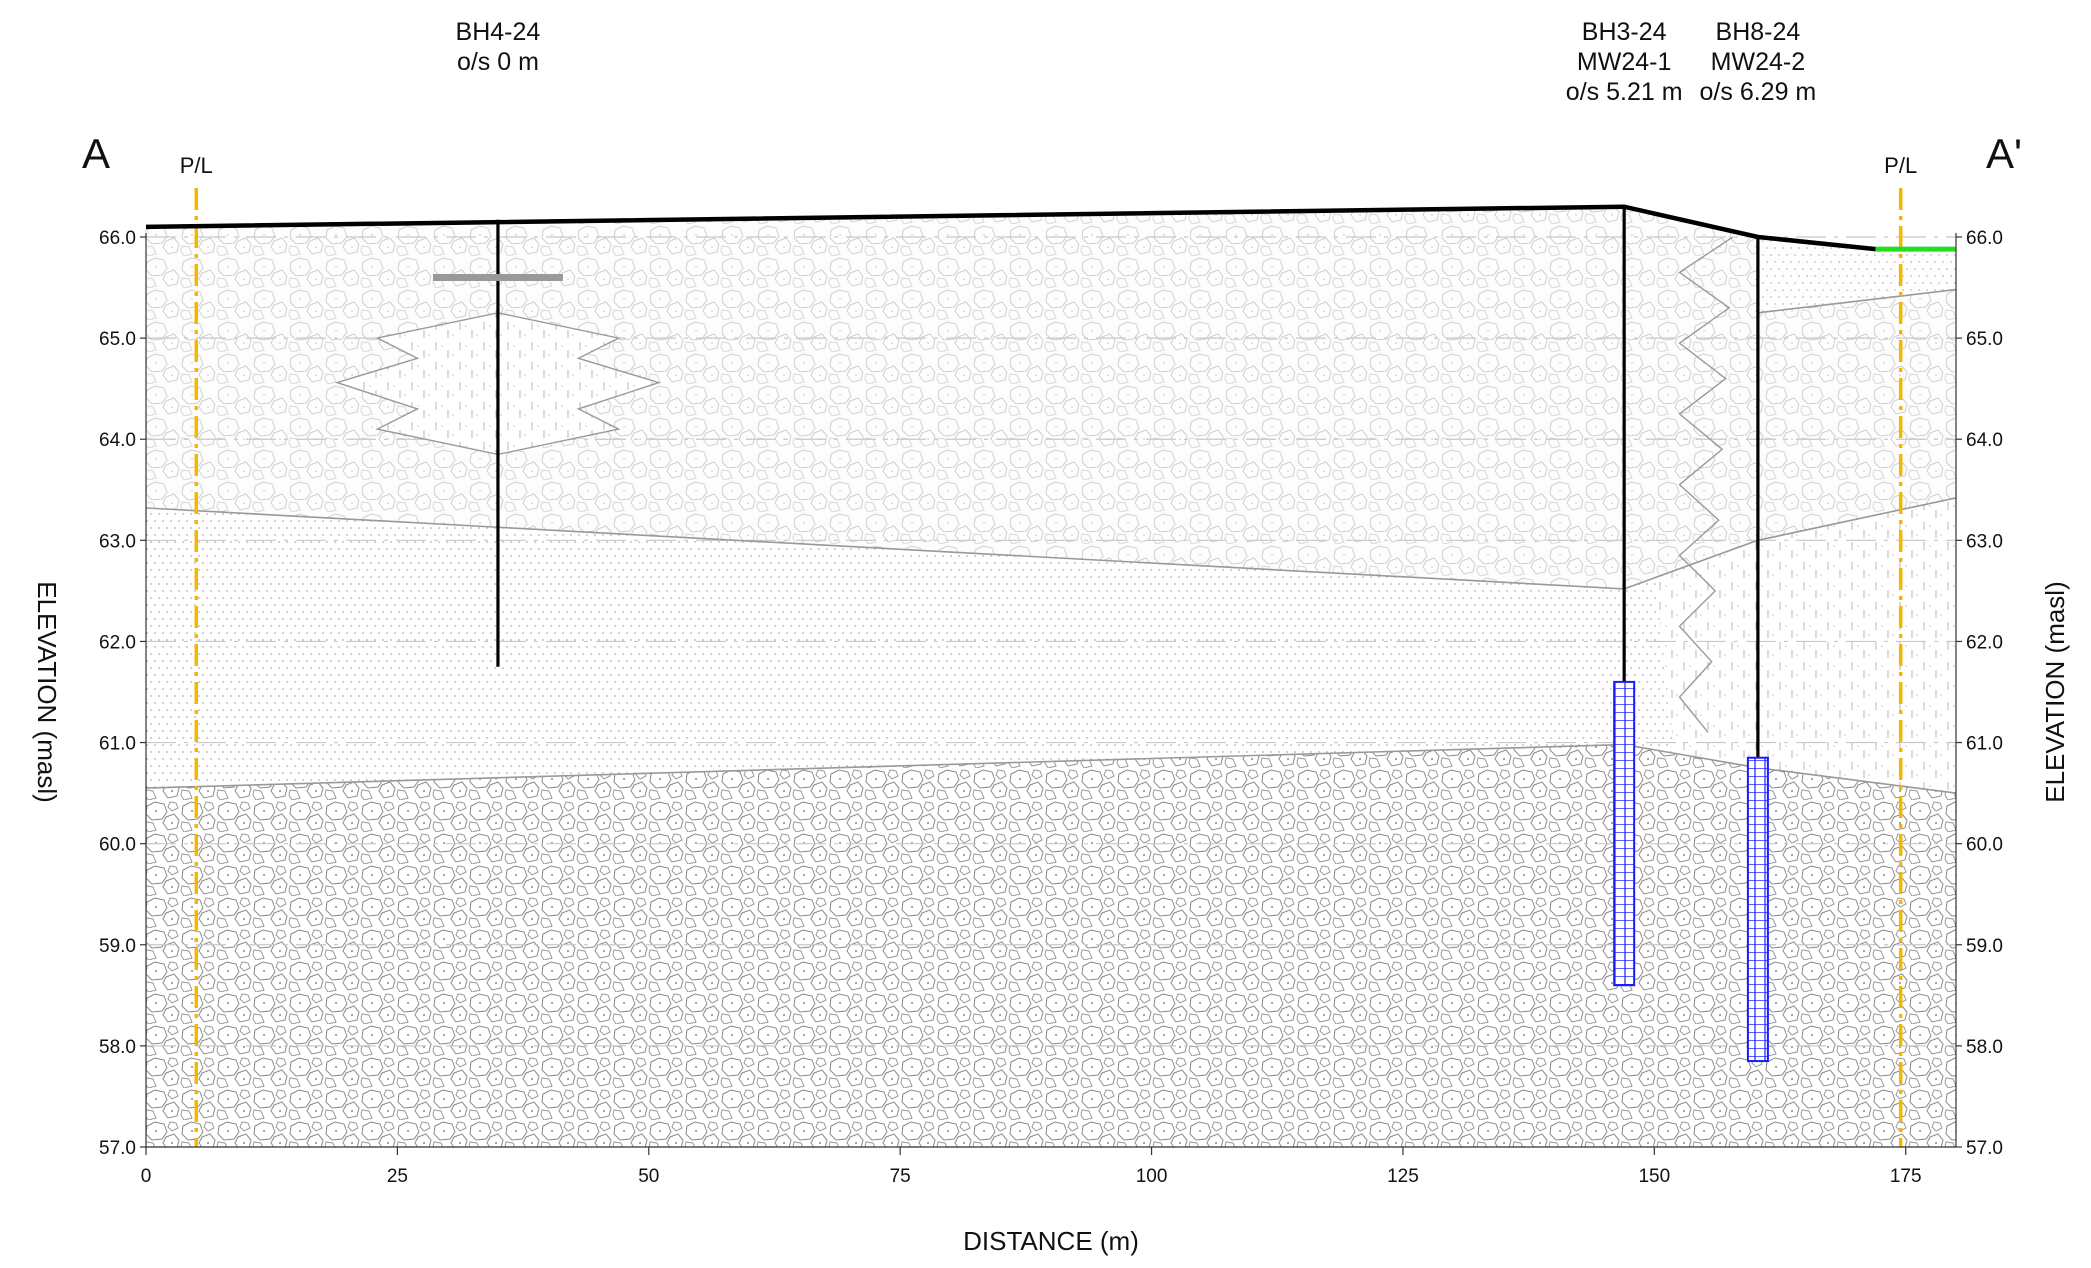  Describe the element at coordinates (498, 32) in the screenshot. I see `borehole-label: BH4-24` at that location.